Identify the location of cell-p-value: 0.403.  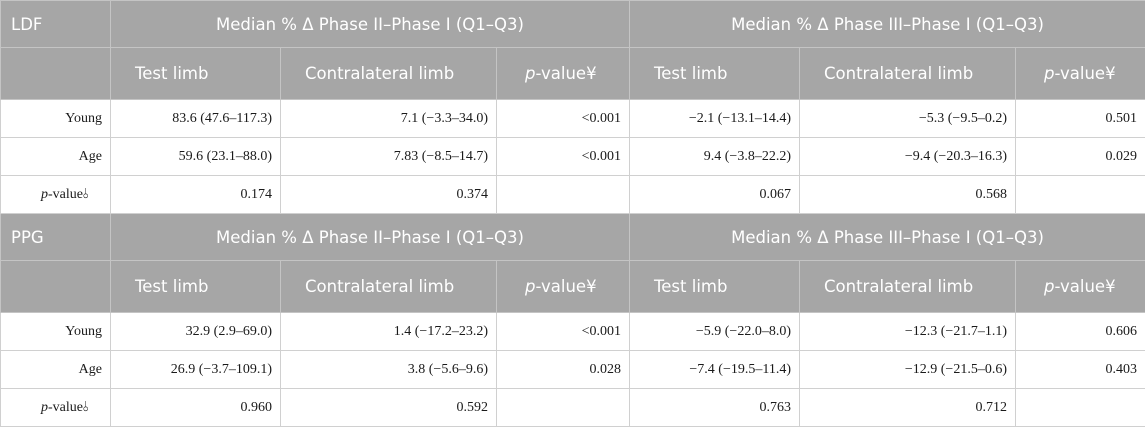
(1080, 370).